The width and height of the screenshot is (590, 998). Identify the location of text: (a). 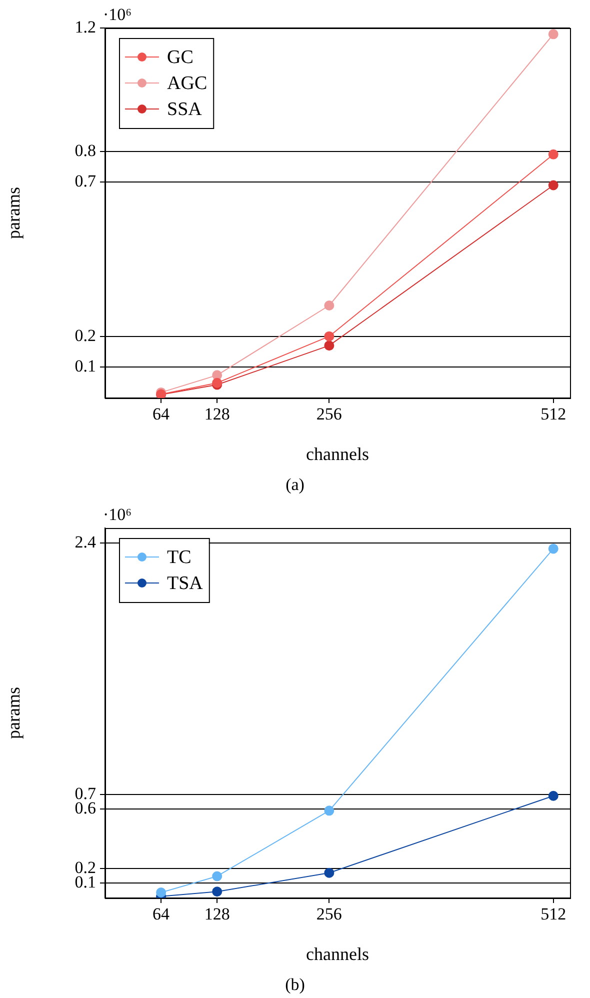
(295, 485).